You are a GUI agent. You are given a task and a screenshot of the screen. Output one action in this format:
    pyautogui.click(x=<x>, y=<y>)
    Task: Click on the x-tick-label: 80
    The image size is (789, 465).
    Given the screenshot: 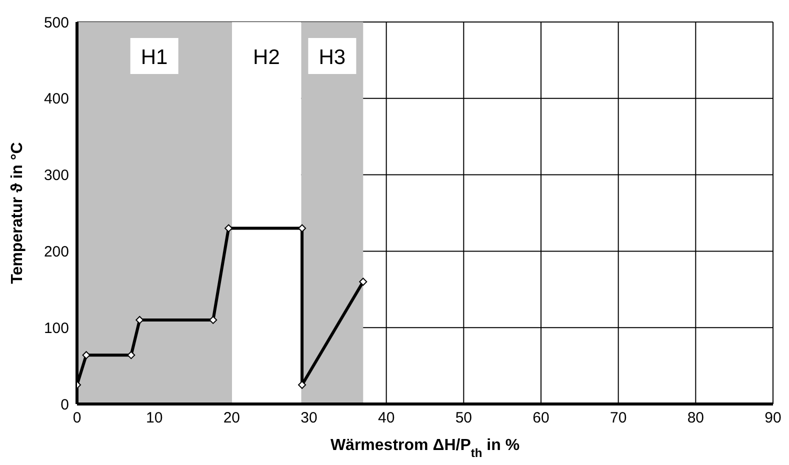 What is the action you would take?
    pyautogui.click(x=695, y=418)
    